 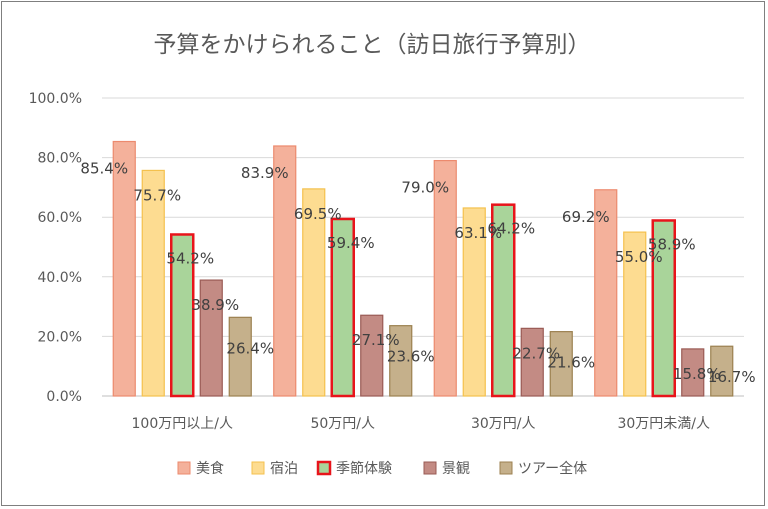 What do you see at coordinates (55, 248) in the screenshot?
I see `y-axis-ticks: 0.0% 20.0% 40.0% 60.0% 80.0% 100.0%` at bounding box center [55, 248].